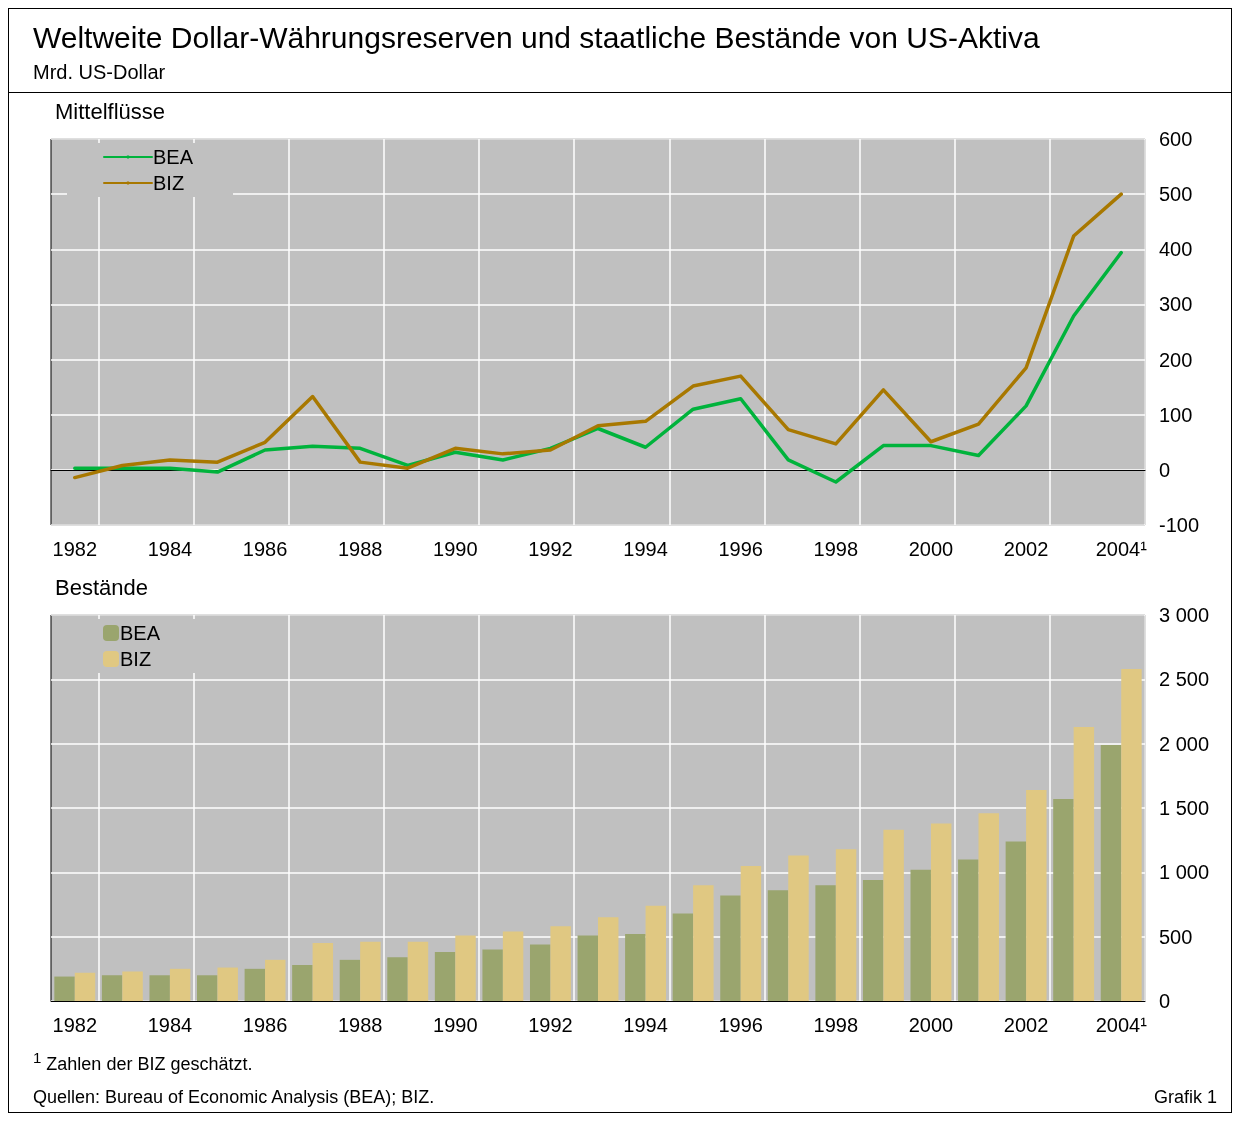 The width and height of the screenshot is (1241, 1147). What do you see at coordinates (1184, 872) in the screenshot?
I see `y-tick-label: 1 000` at bounding box center [1184, 872].